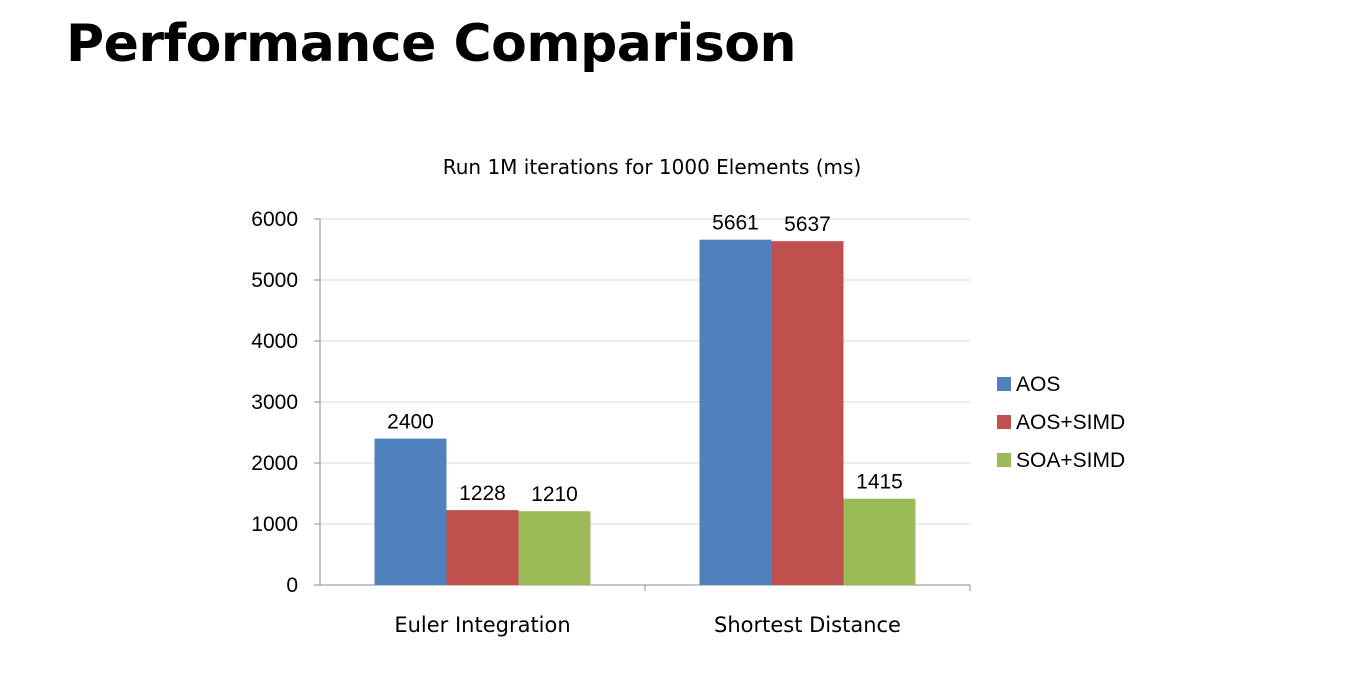  What do you see at coordinates (292, 585) in the screenshot?
I see `y-tick-label: 0` at bounding box center [292, 585].